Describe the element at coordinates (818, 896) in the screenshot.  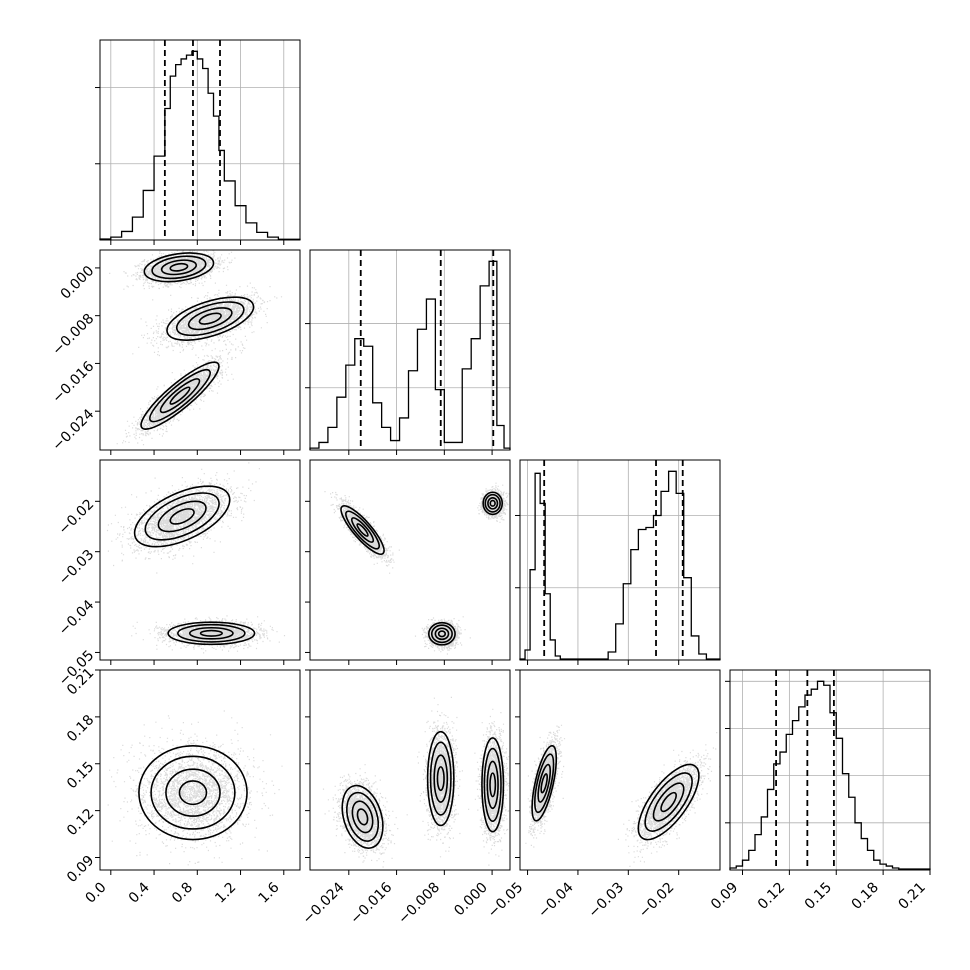
I see `x-tick-label: 0.15` at that location.